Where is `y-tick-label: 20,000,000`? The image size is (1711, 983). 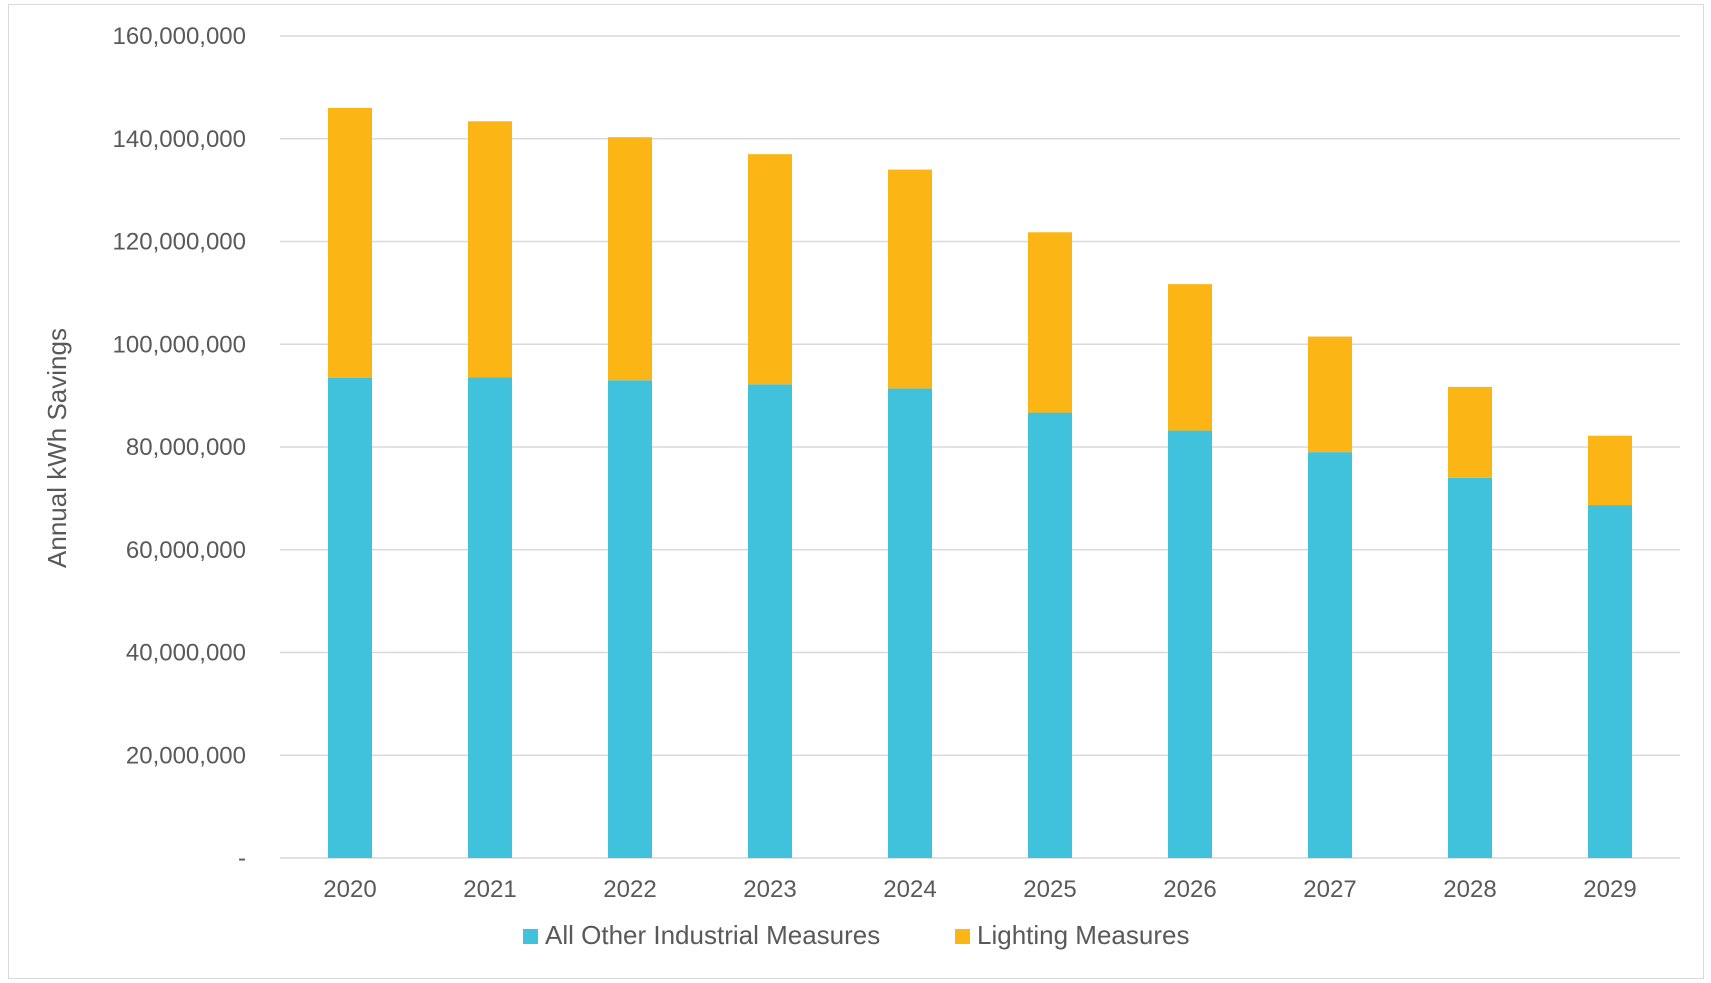
y-tick-label: 20,000,000 is located at coordinates (186, 755).